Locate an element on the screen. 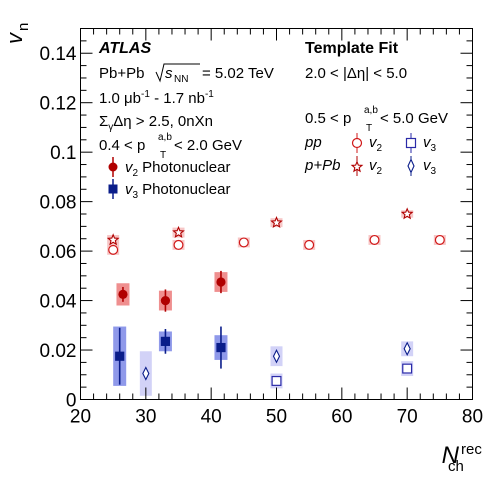 The image size is (498, 478). svg-text: n is located at coordinates (23, 27).